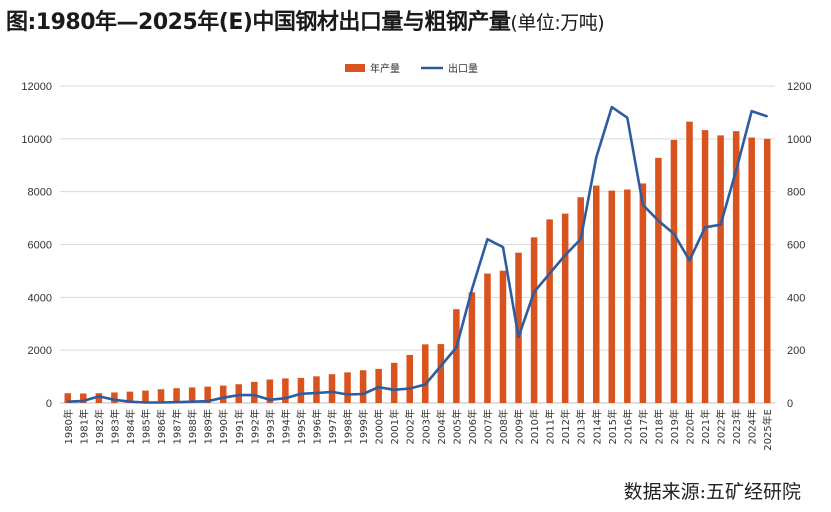  I want to click on right-axis: 0 200 400 600 800 1000 1200, so click(799, 245).